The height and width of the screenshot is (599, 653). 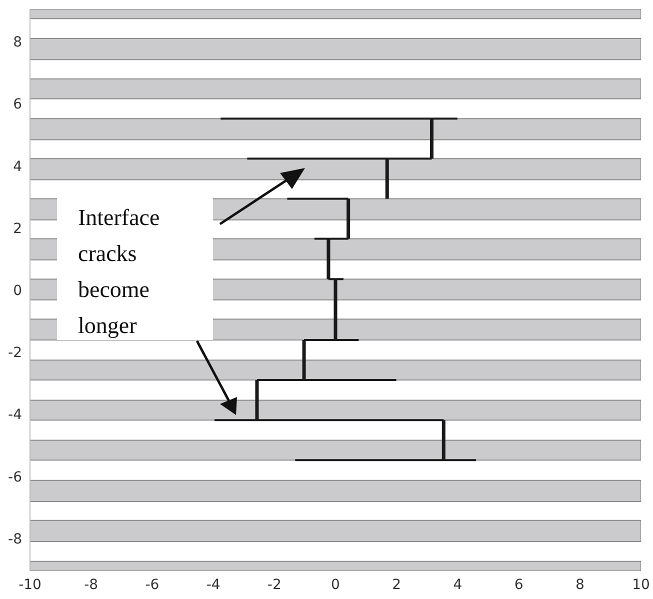 What do you see at coordinates (17, 42) in the screenshot?
I see `y-tick-label: 8` at bounding box center [17, 42].